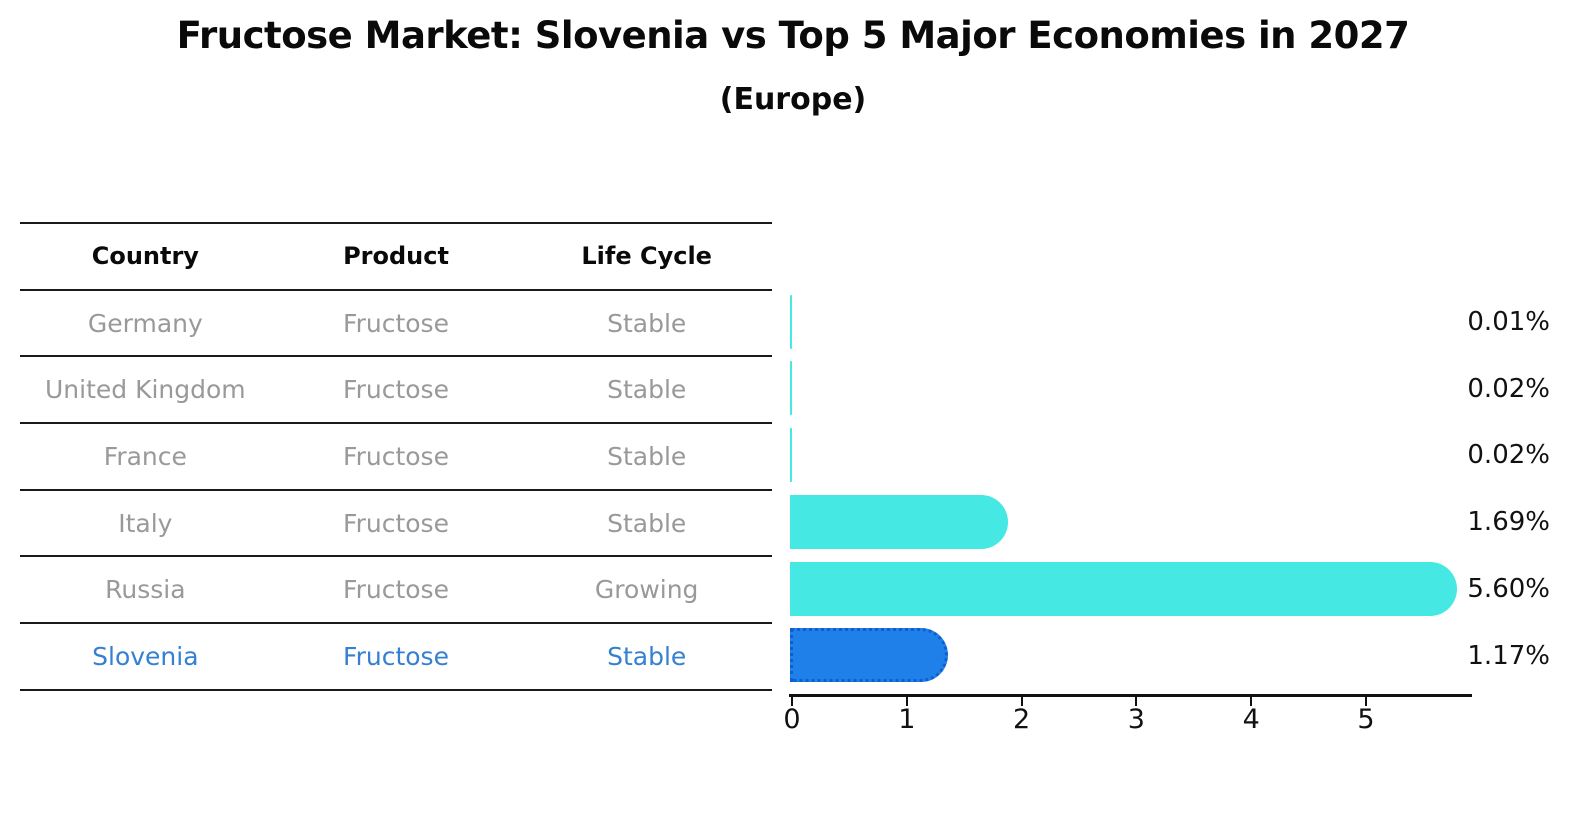 The width and height of the screenshot is (1586, 823). I want to click on bar-germany, so click(791, 321).